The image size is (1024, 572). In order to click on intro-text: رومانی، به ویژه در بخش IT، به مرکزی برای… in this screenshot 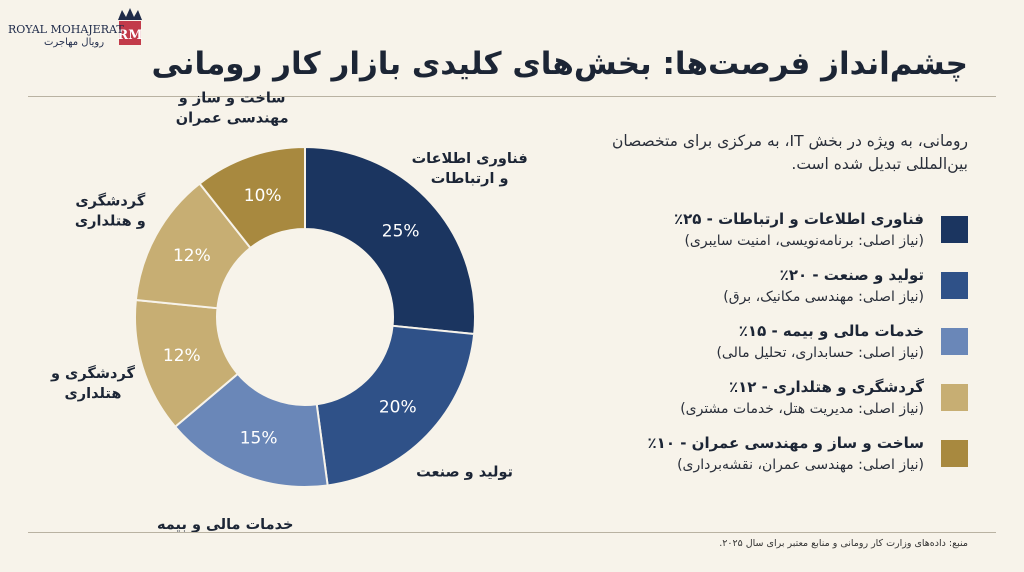, I will do `click(789, 152)`.